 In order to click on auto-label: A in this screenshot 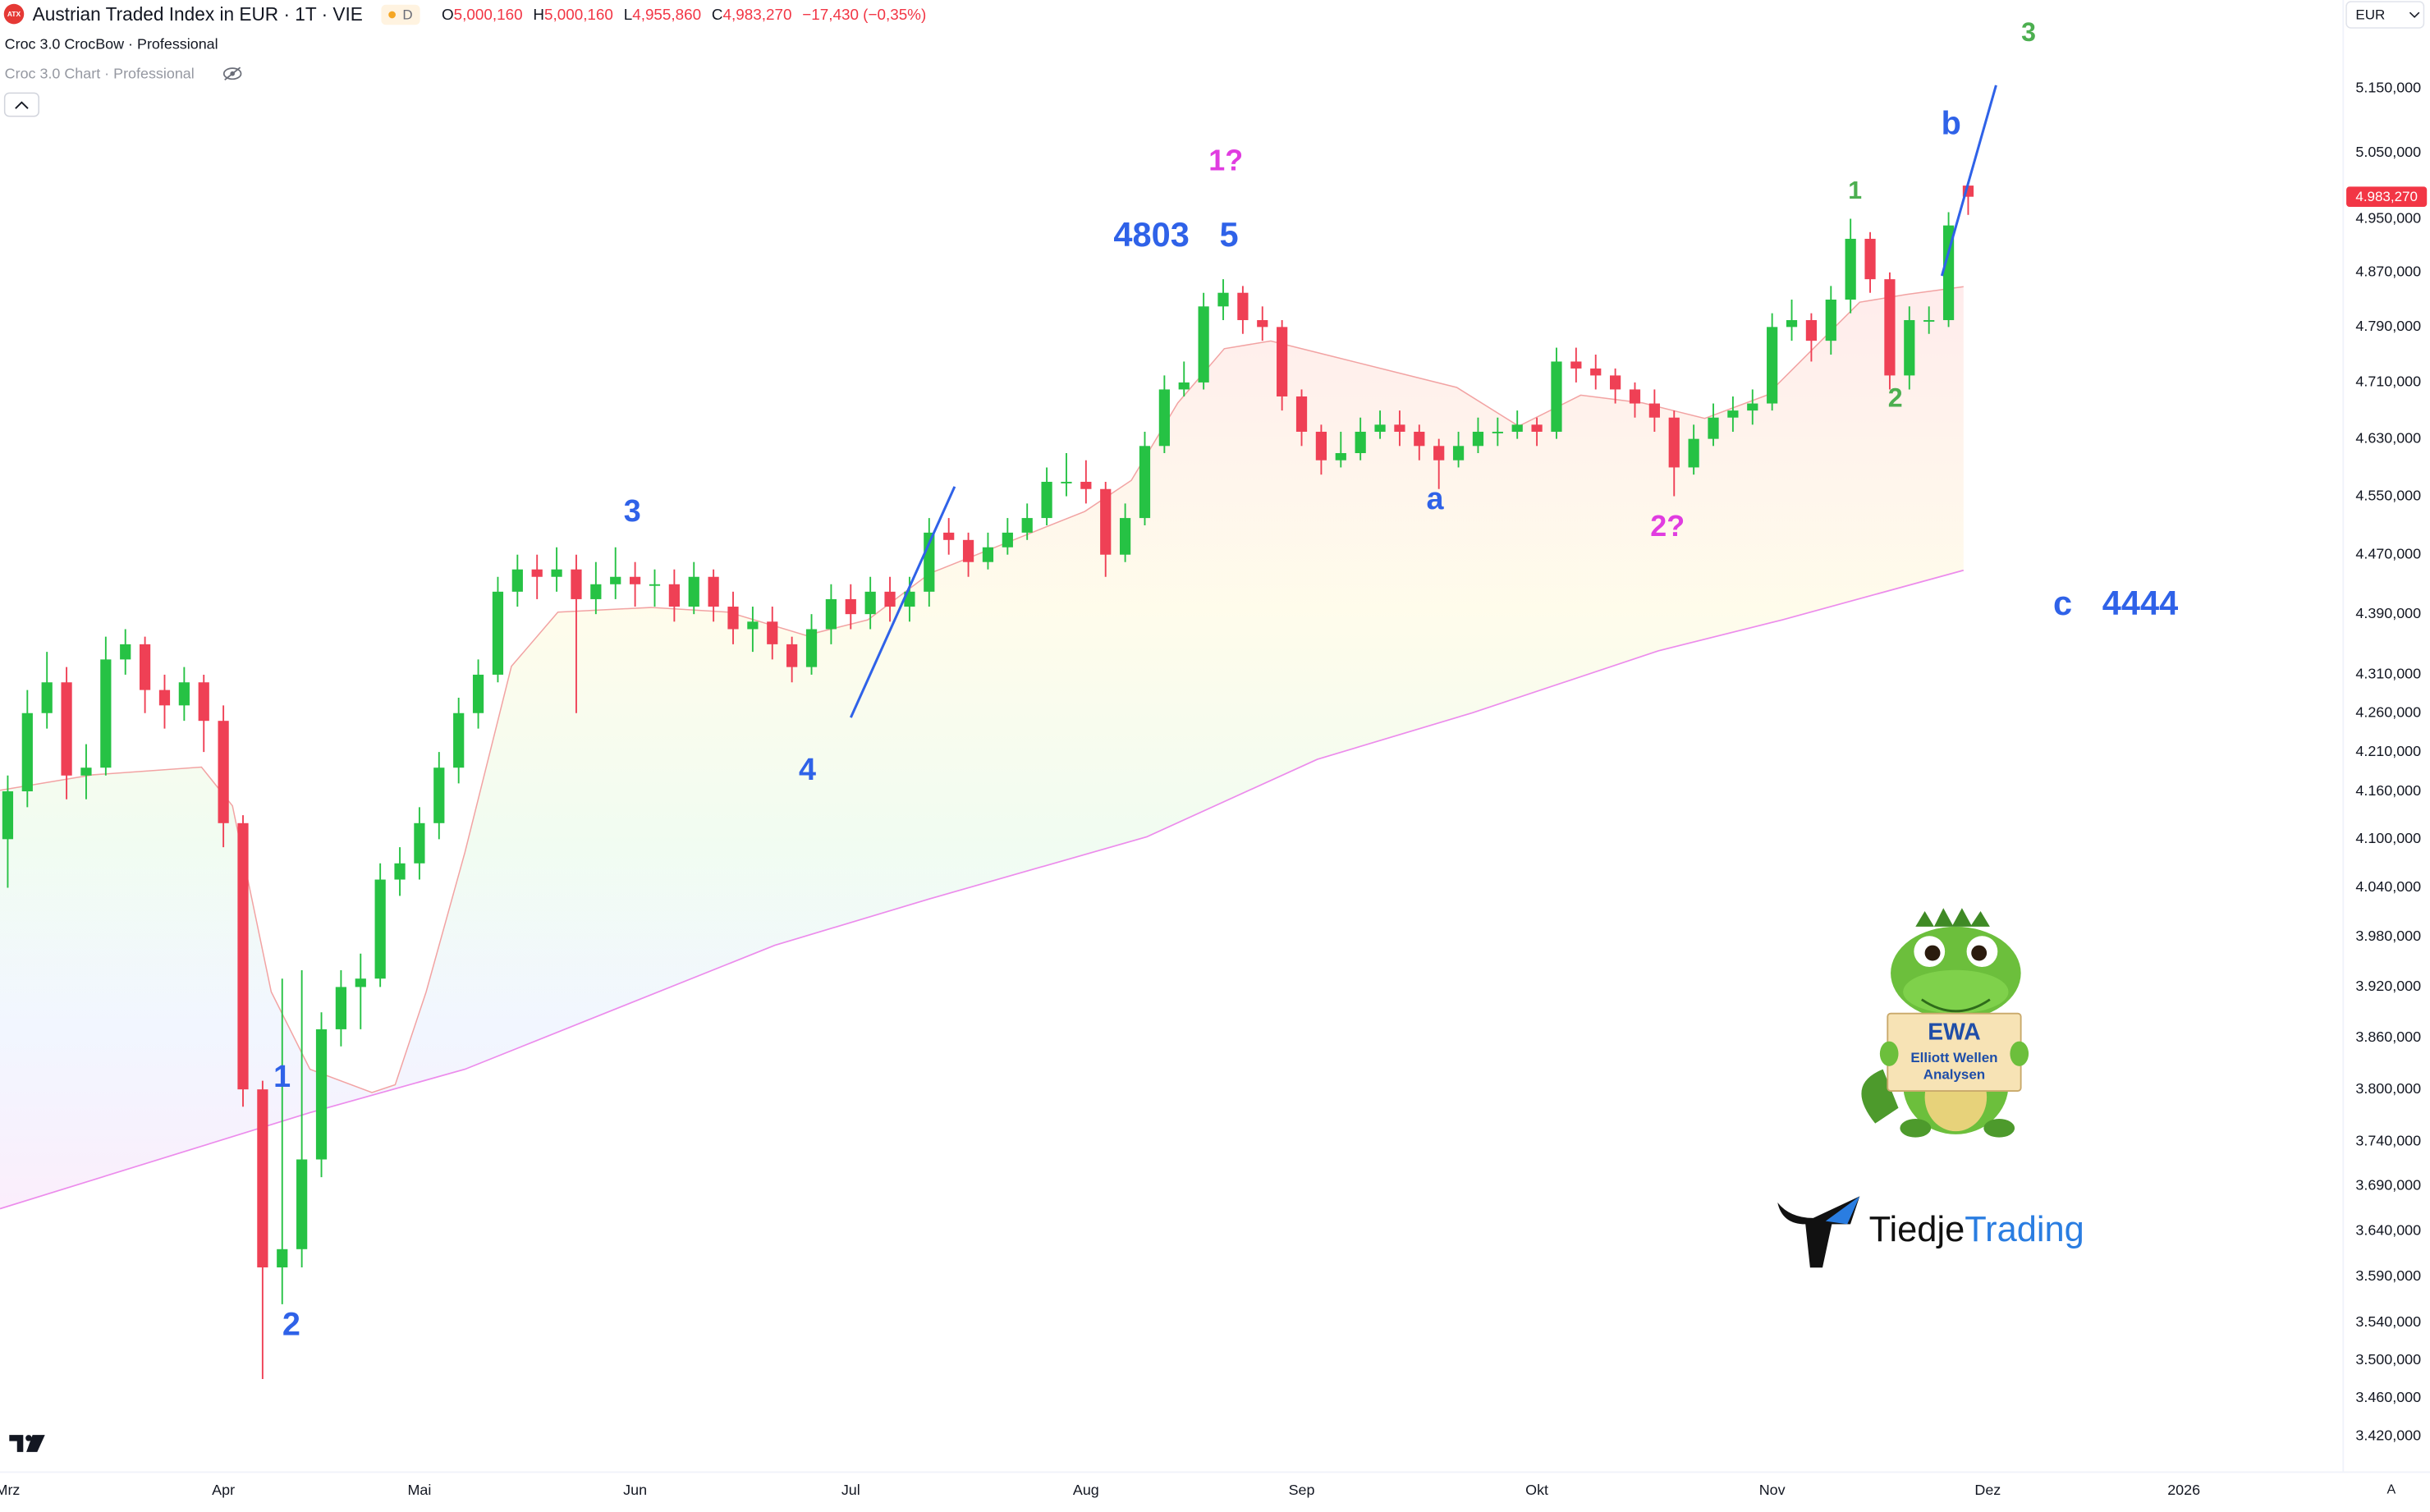, I will do `click(2391, 1489)`.